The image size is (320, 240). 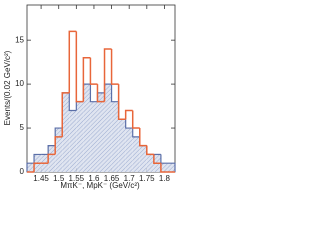 I want to click on x-tick-label: 1.5, so click(x=59, y=178).